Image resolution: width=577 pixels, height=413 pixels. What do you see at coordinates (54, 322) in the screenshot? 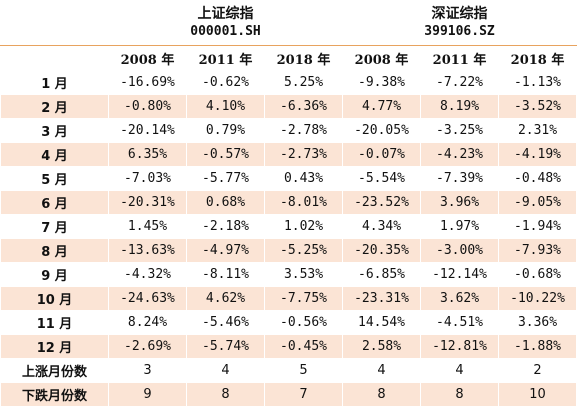
I see `row-label: 11 月` at bounding box center [54, 322].